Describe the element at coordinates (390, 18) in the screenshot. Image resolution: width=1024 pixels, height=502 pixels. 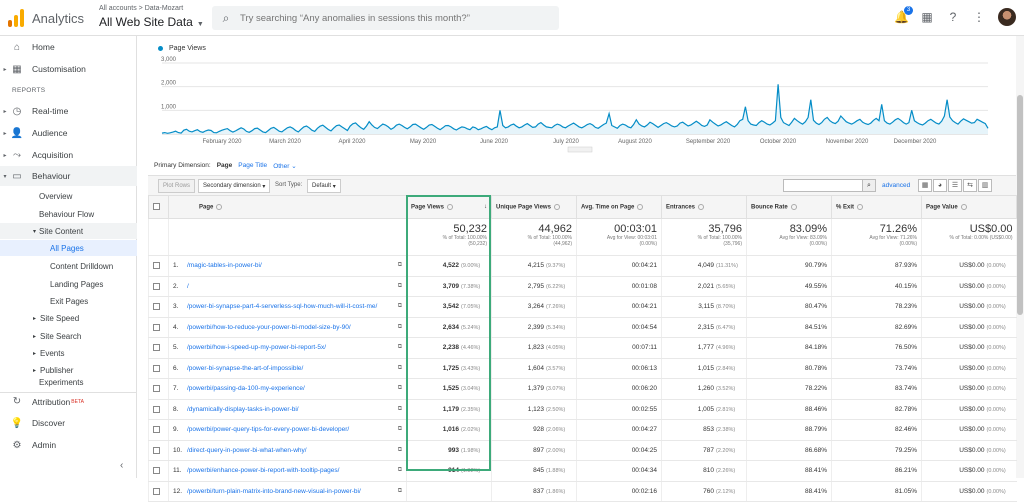
I see `search-input` at that location.